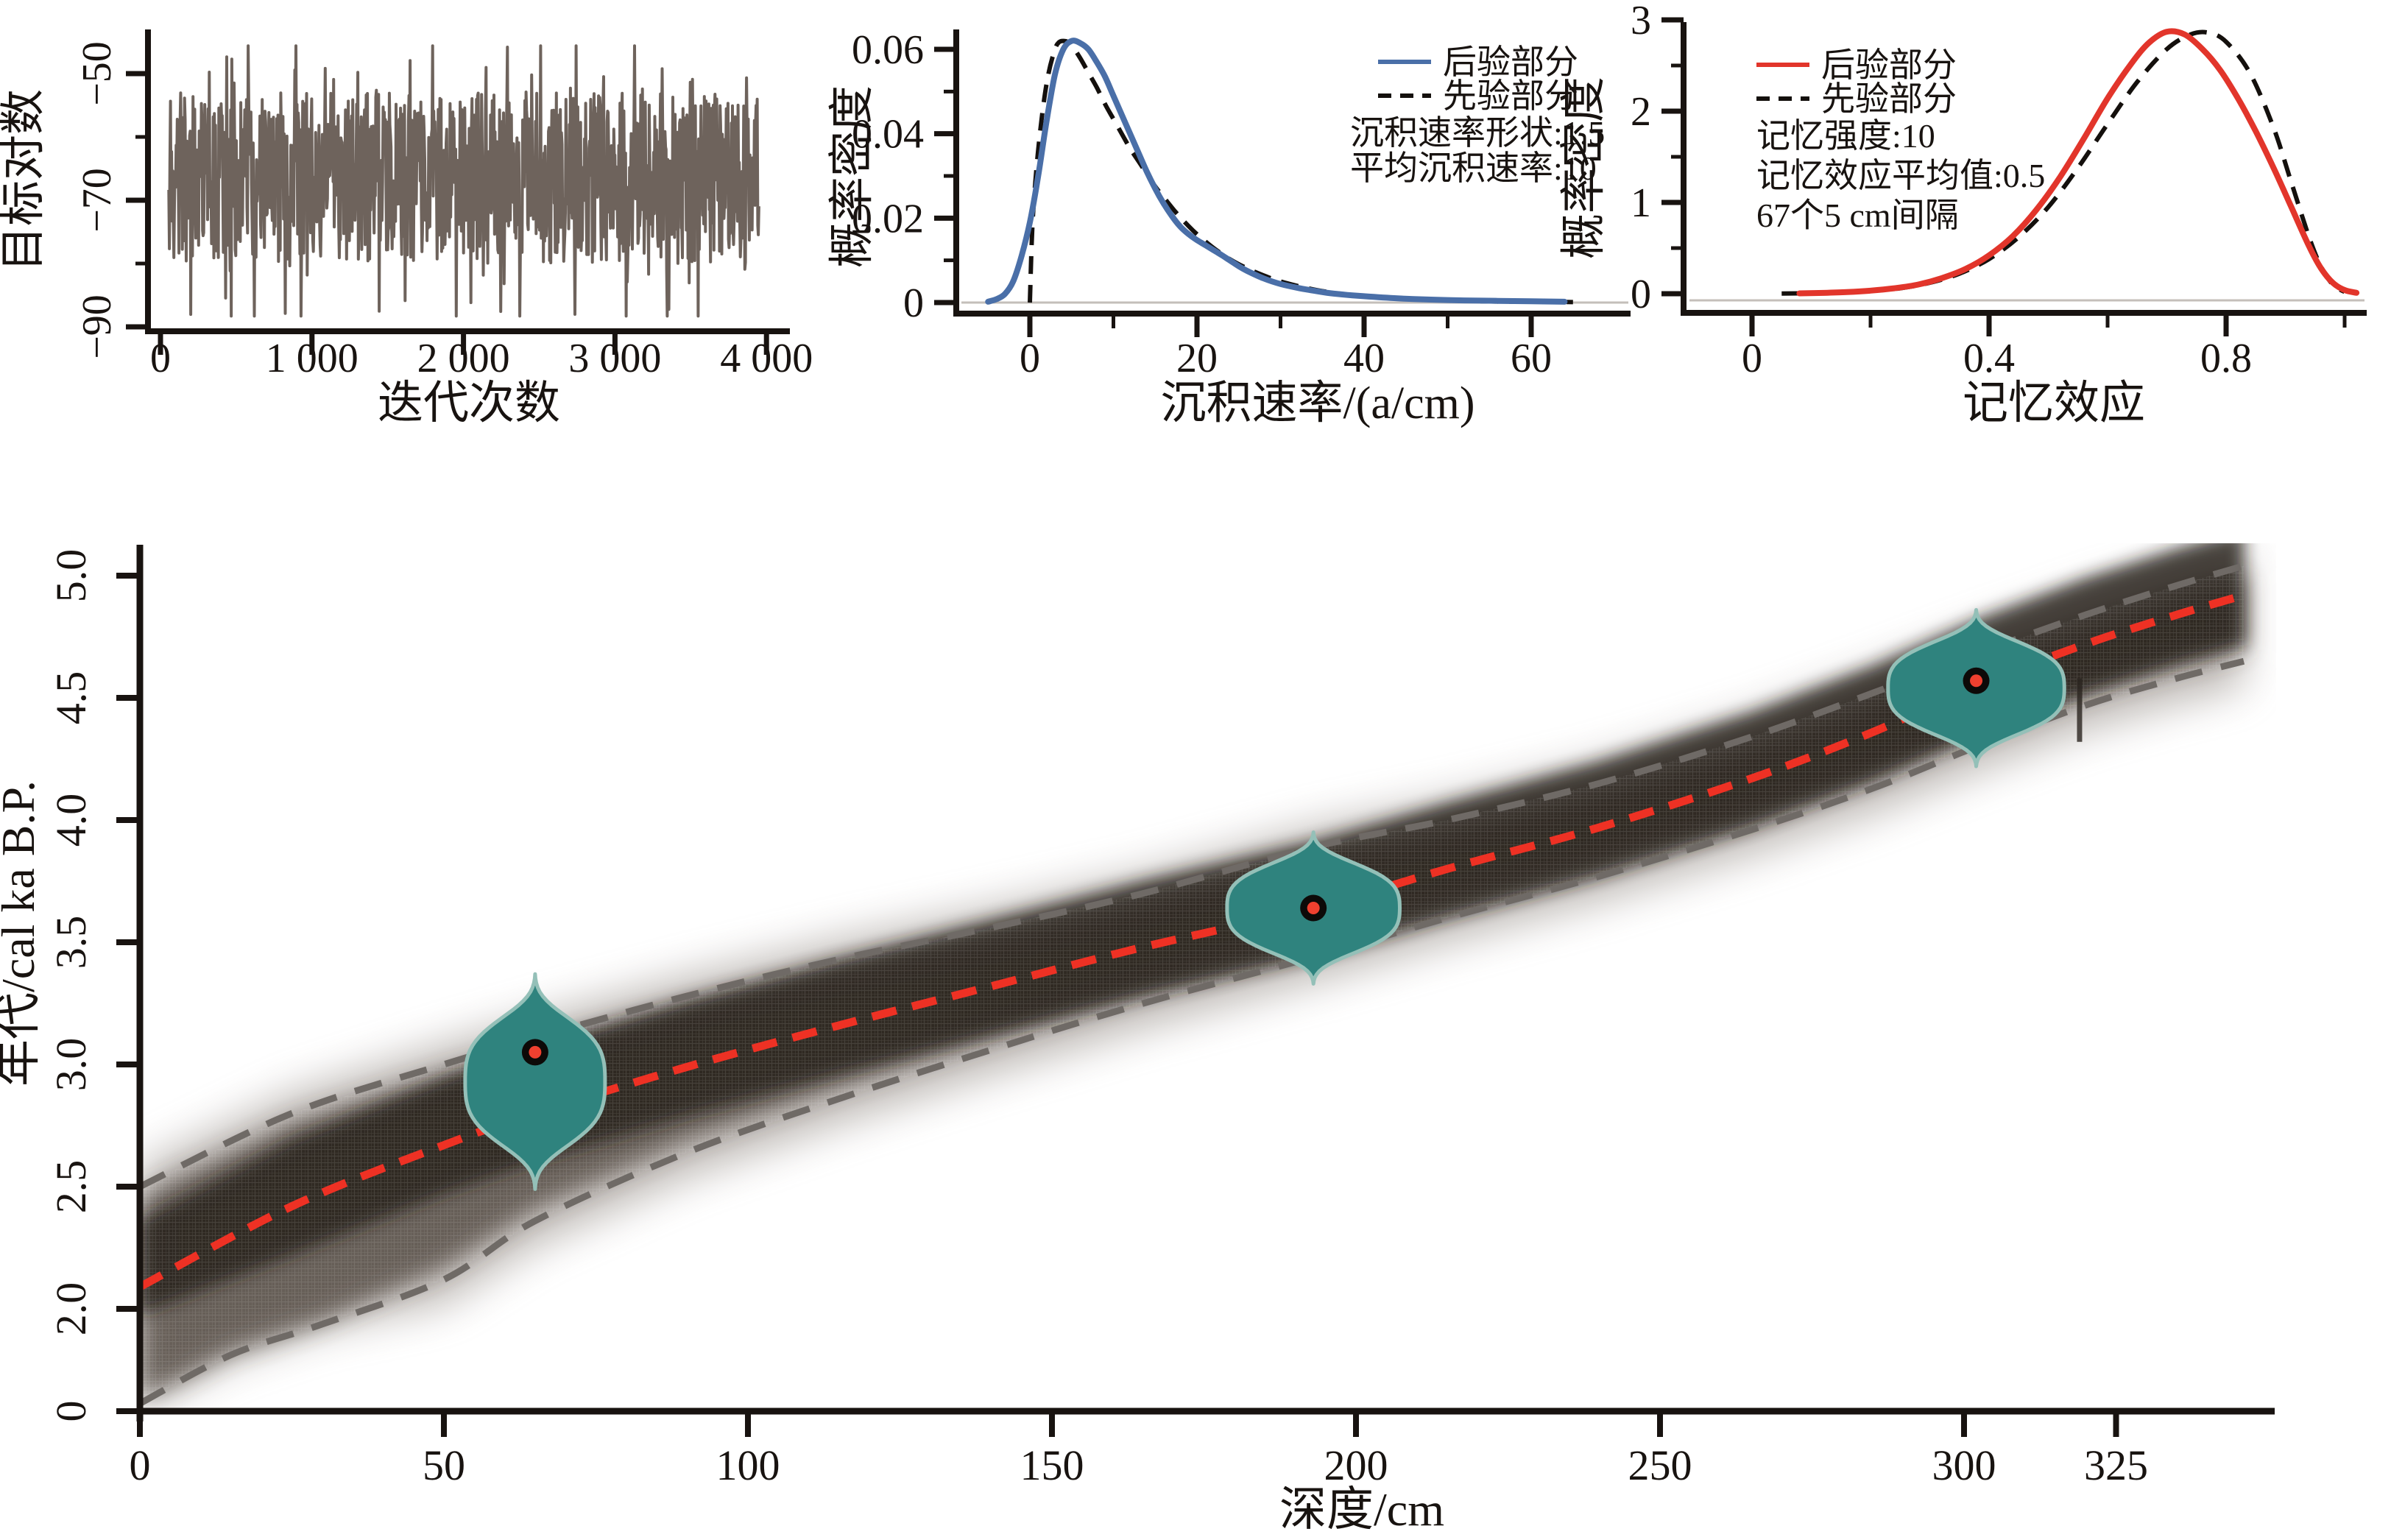  Describe the element at coordinates (463, 181) in the screenshot. I see `mcmc-trace-line` at that location.